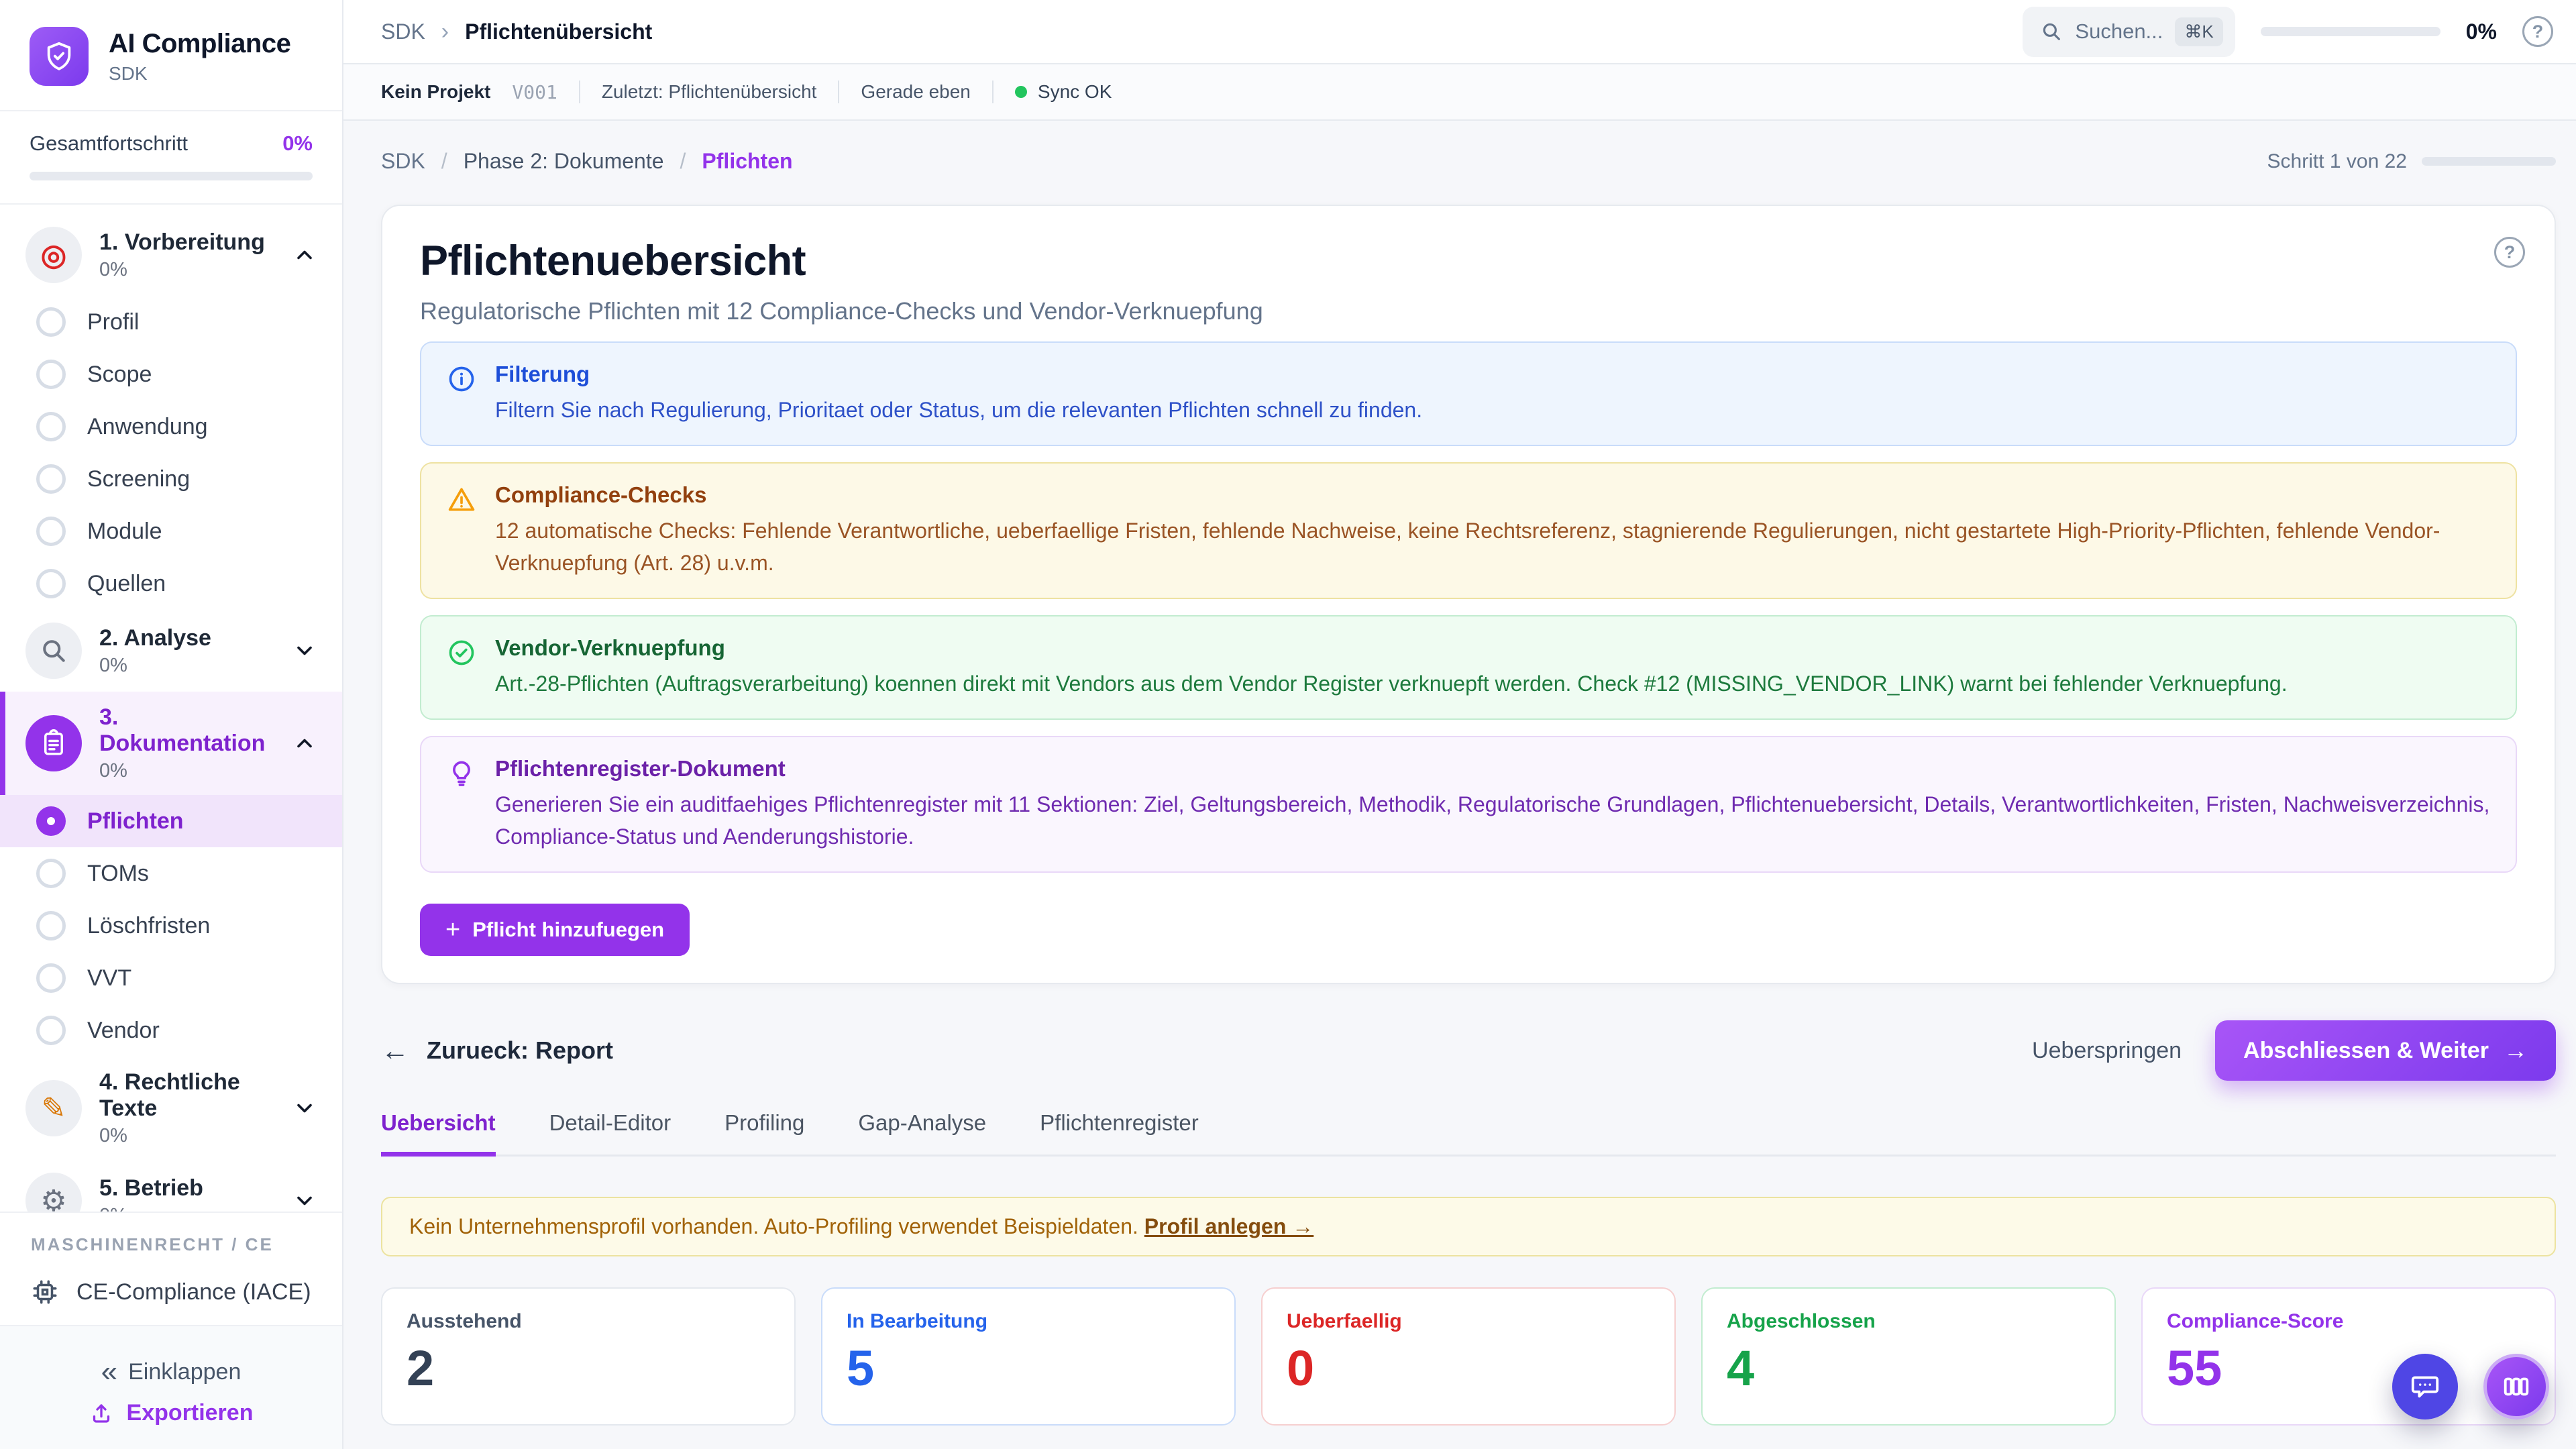  What do you see at coordinates (297, 143) in the screenshot?
I see `overall-progress-value: 0%` at bounding box center [297, 143].